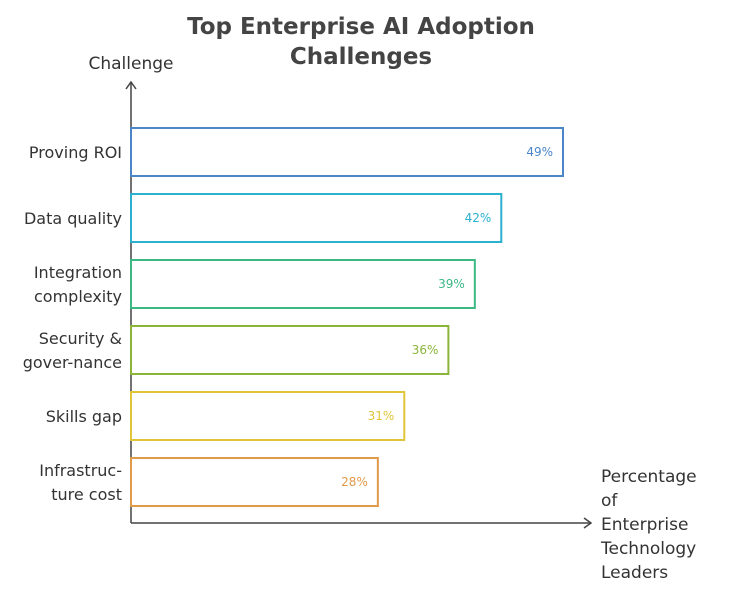 The height and width of the screenshot is (591, 730). I want to click on data-label: 39%, so click(451, 284).